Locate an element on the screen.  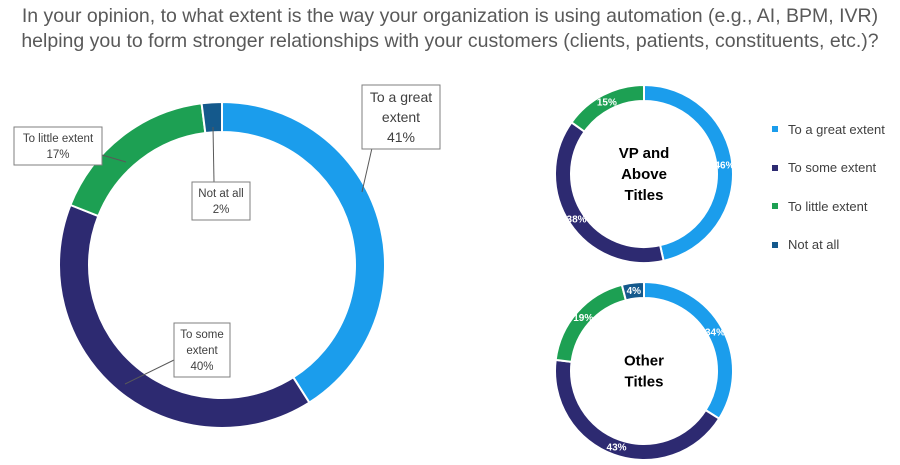
callout-leader-not-at-all is located at coordinates (213, 154).